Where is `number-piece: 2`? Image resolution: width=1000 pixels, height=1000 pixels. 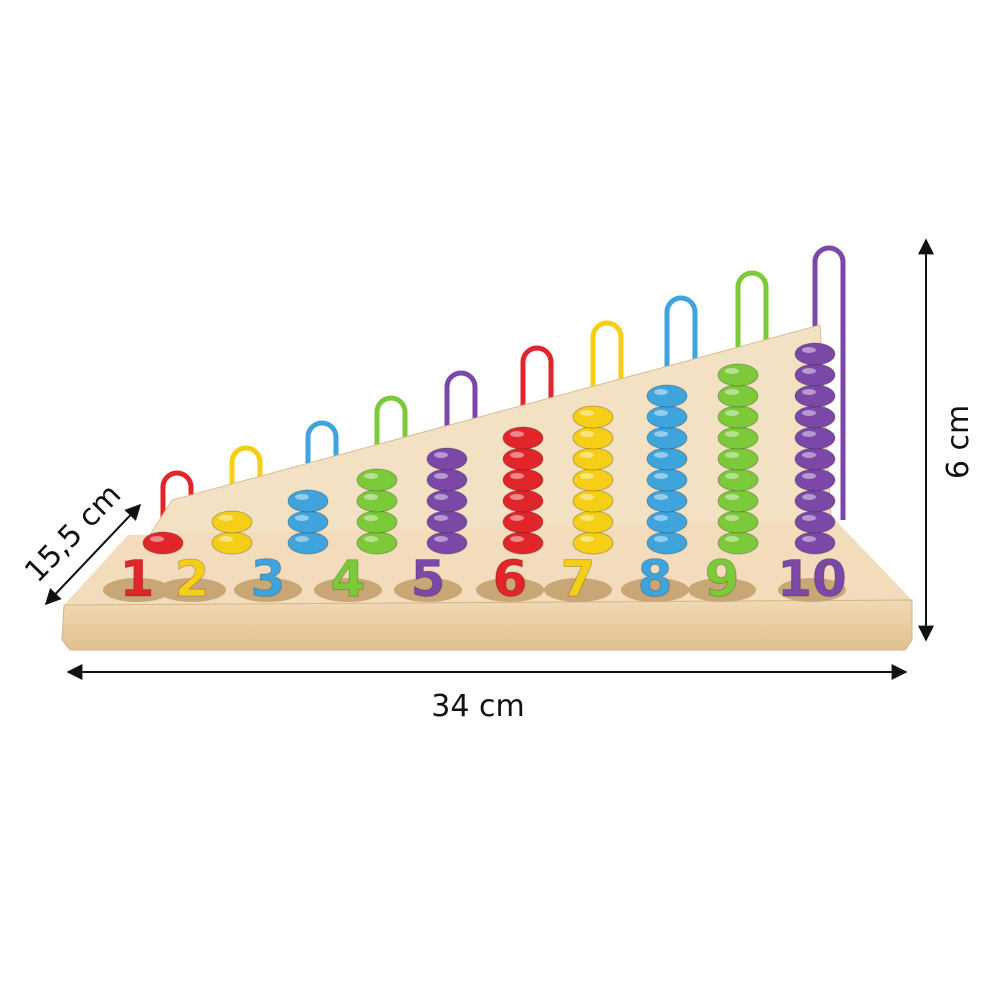 number-piece: 2 is located at coordinates (192, 579).